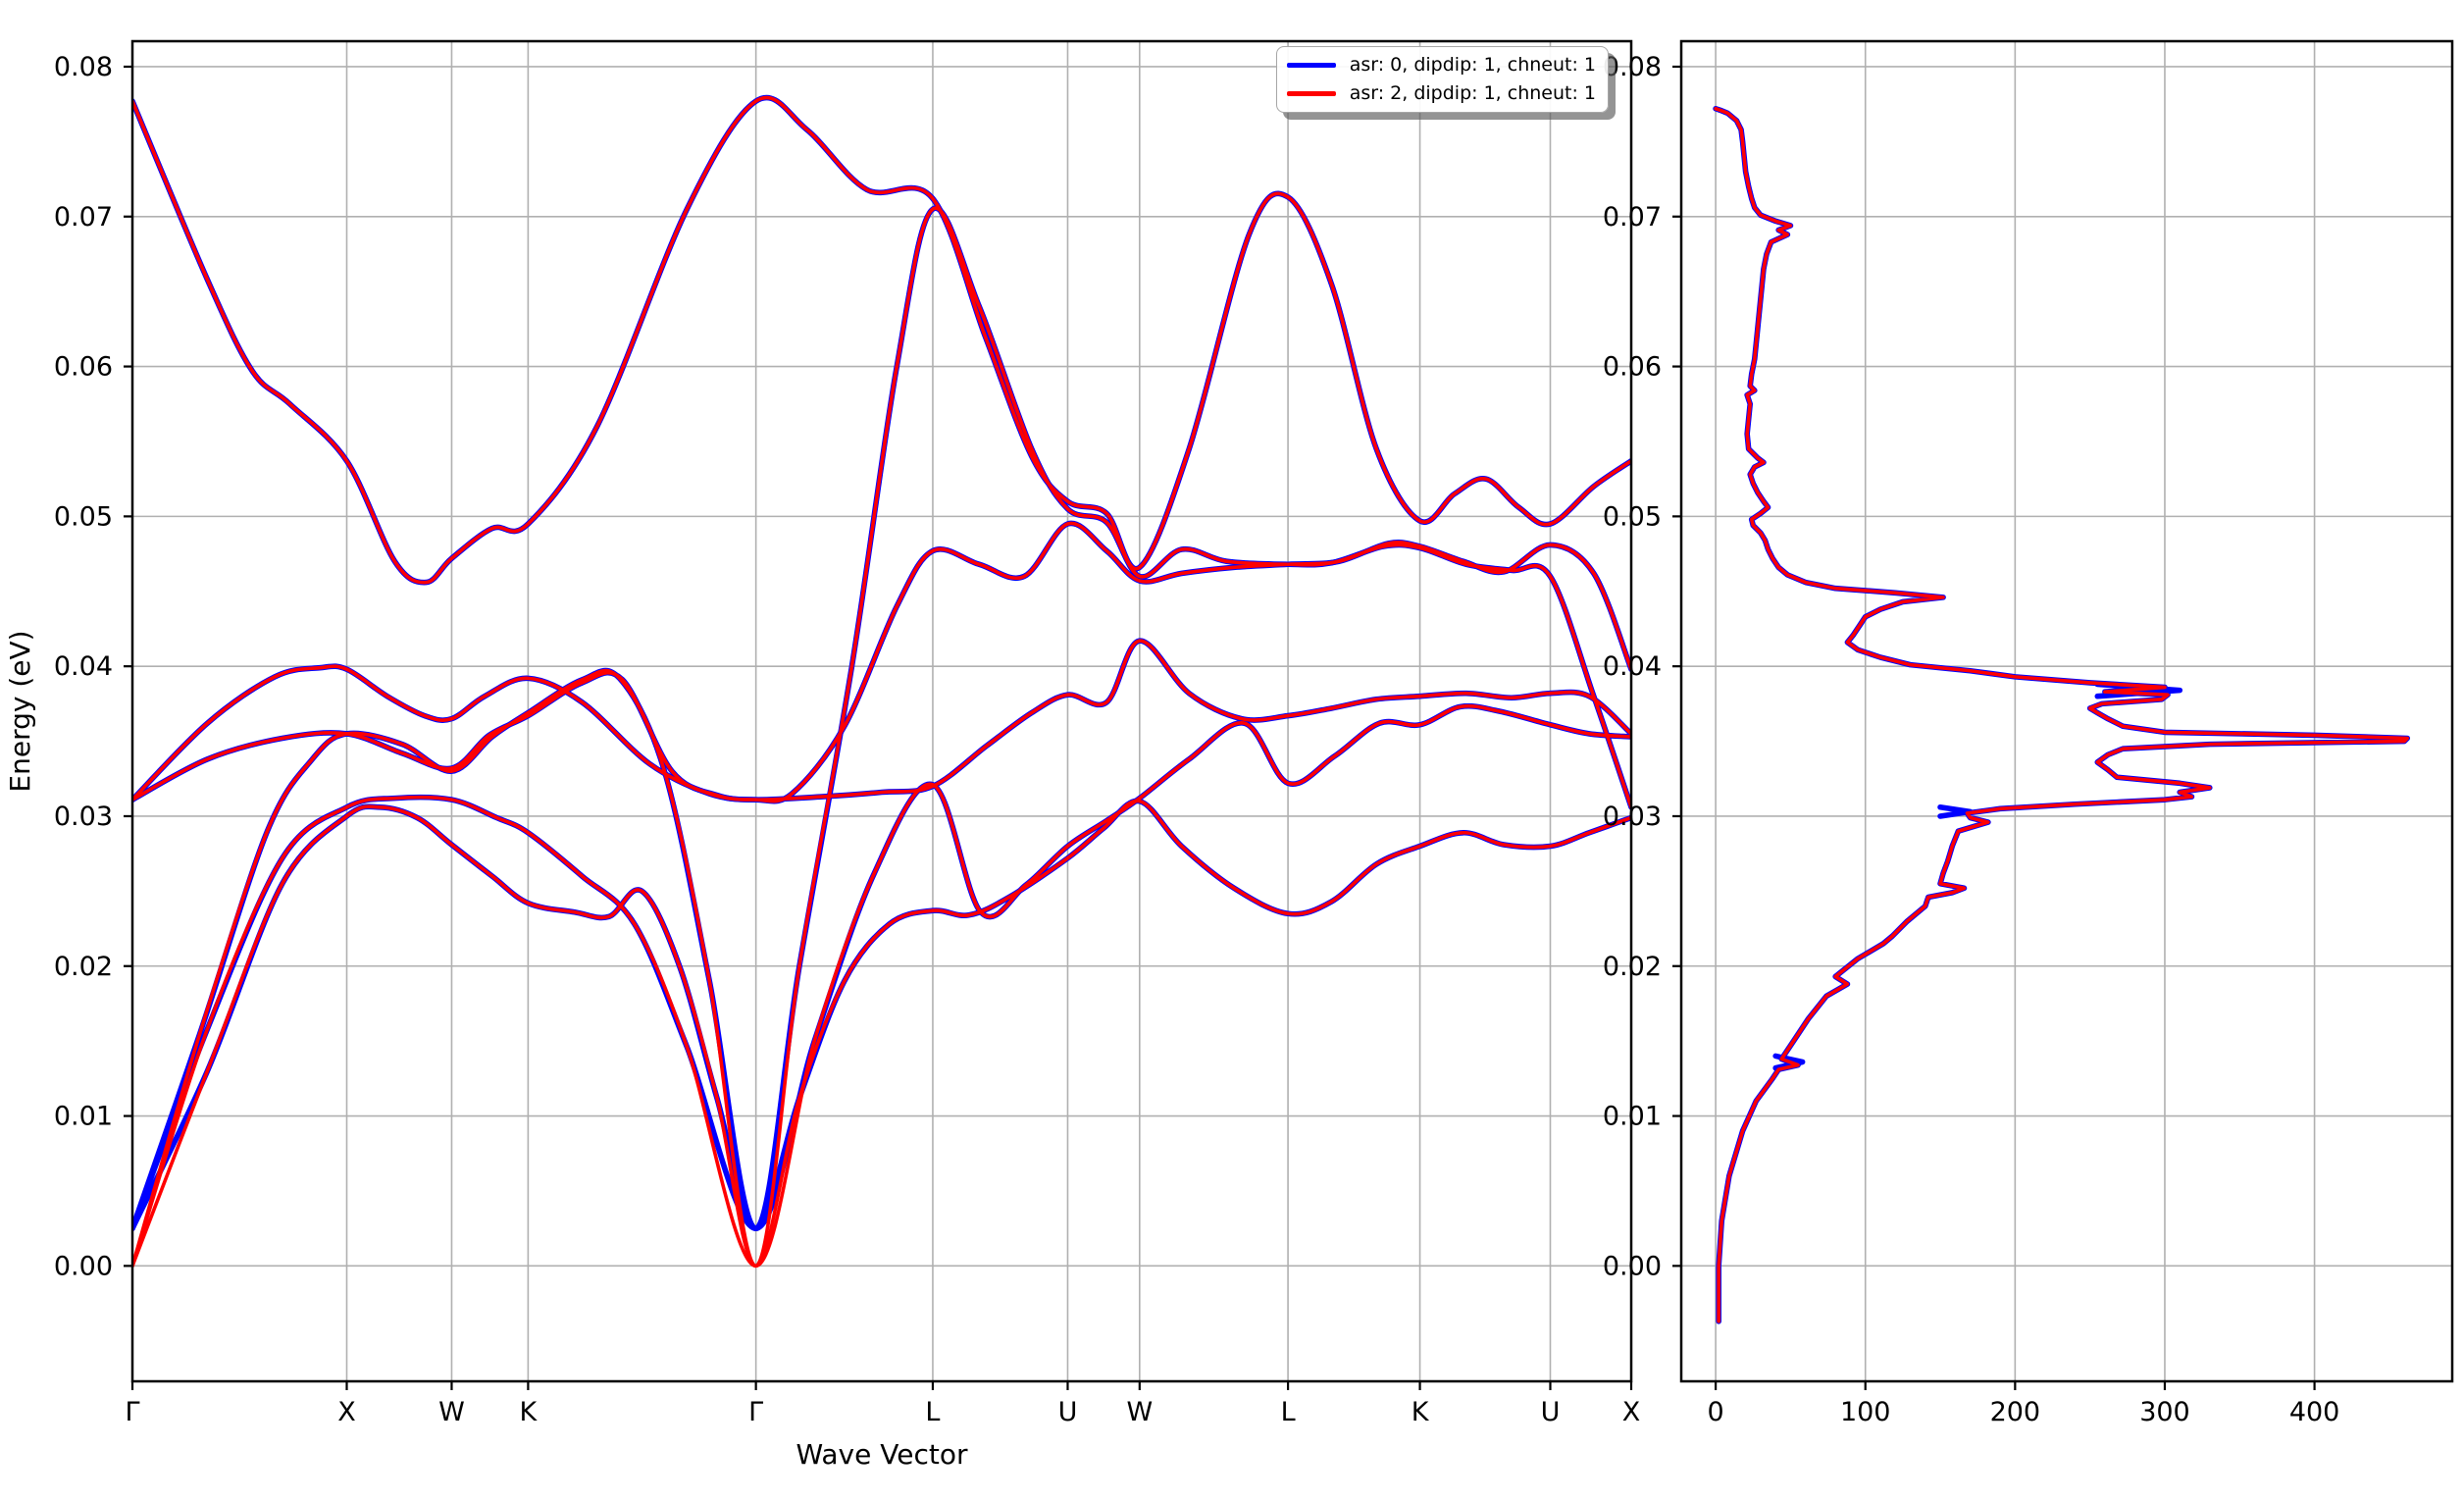 This screenshot has width=2464, height=1501. What do you see at coordinates (1311, 93) in the screenshot?
I see `legend-line-sample-red` at bounding box center [1311, 93].